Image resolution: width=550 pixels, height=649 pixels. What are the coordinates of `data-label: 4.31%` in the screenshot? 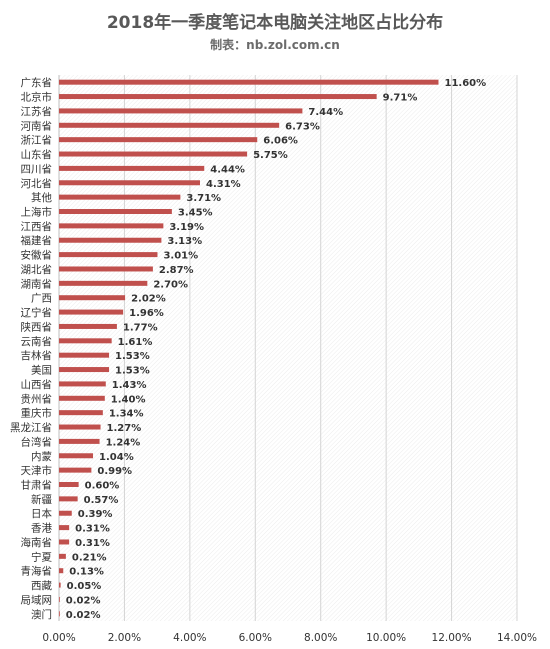 It's located at (223, 184).